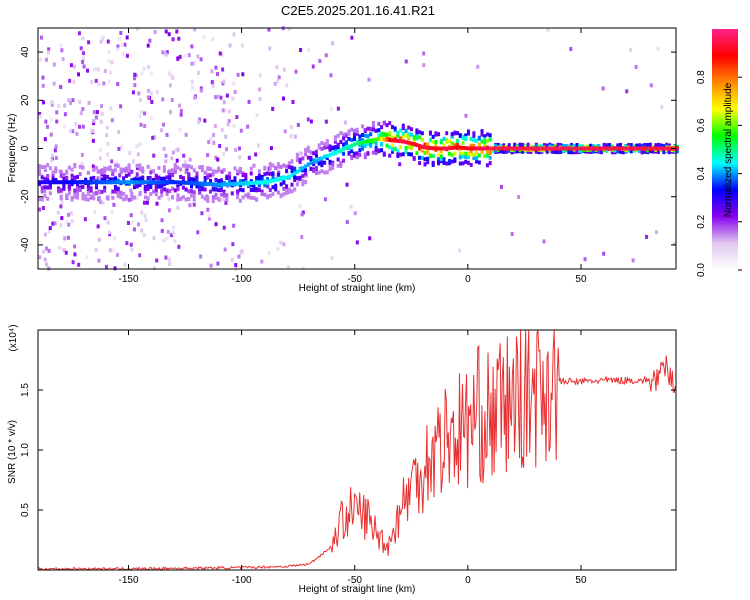 This screenshot has width=750, height=600. I want to click on colorbar-ticks: 0.0 0.2 0.4 0.6 0.8, so click(719, 173).